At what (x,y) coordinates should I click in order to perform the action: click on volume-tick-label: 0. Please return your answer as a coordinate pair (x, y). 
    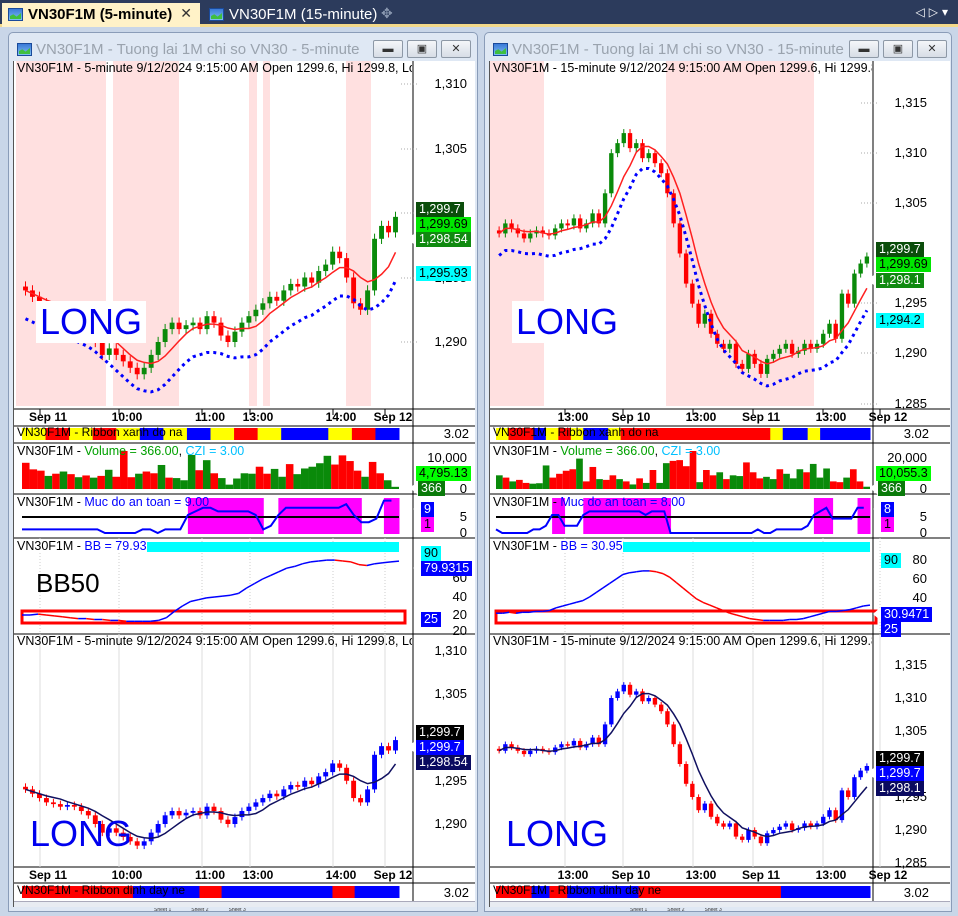
    Looking at the image, I should click on (923, 488).